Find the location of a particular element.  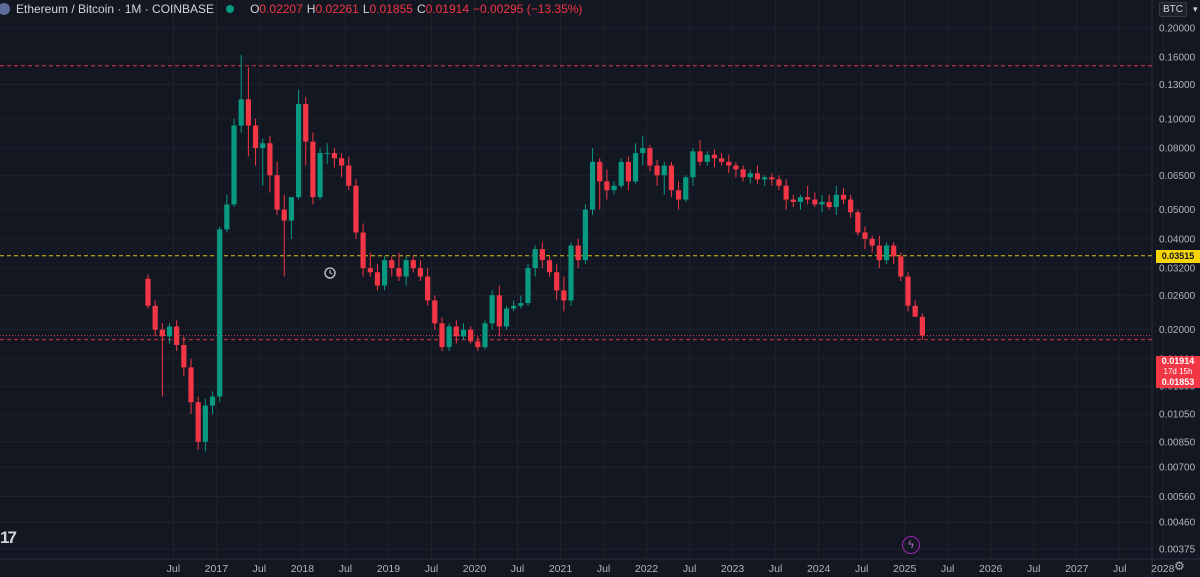

x-tick-label: 2028 is located at coordinates (1163, 569).